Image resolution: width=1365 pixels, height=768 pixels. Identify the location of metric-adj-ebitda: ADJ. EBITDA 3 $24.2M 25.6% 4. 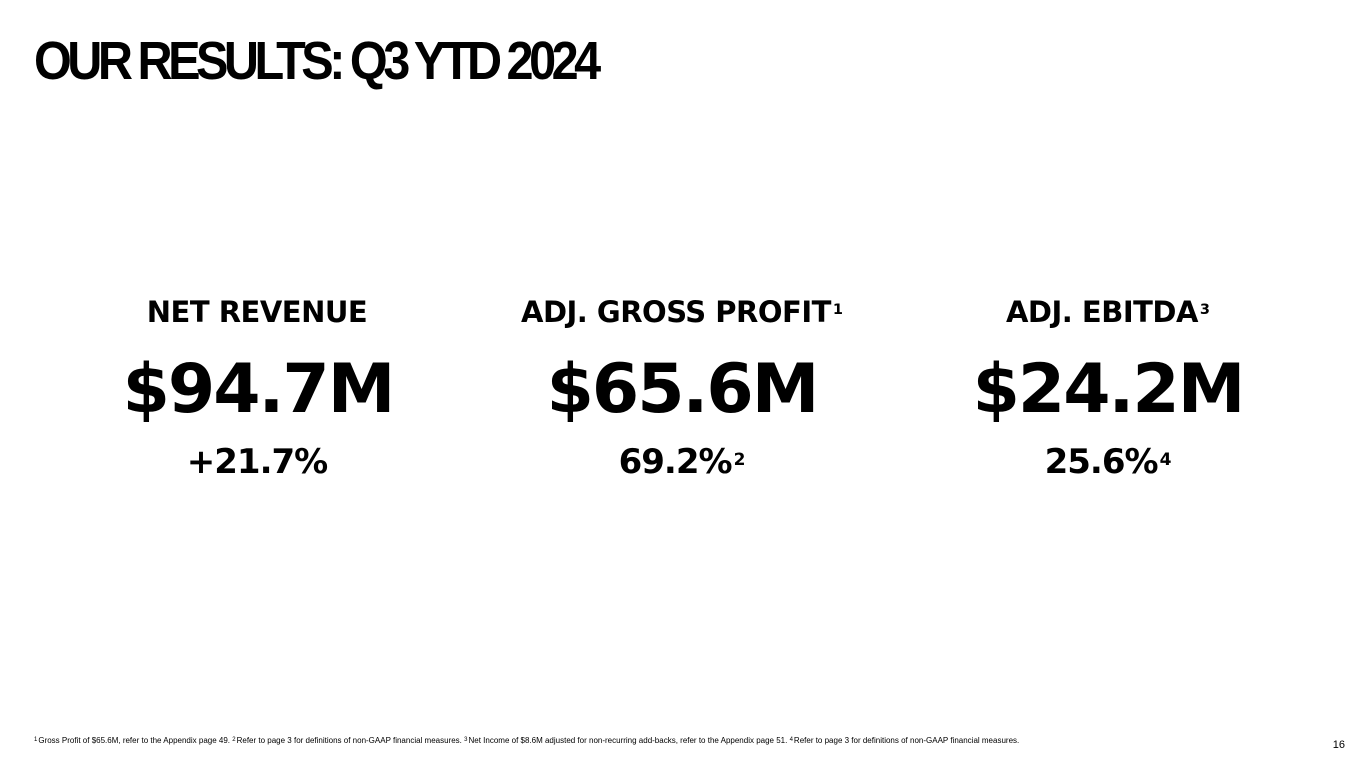
(1108, 387).